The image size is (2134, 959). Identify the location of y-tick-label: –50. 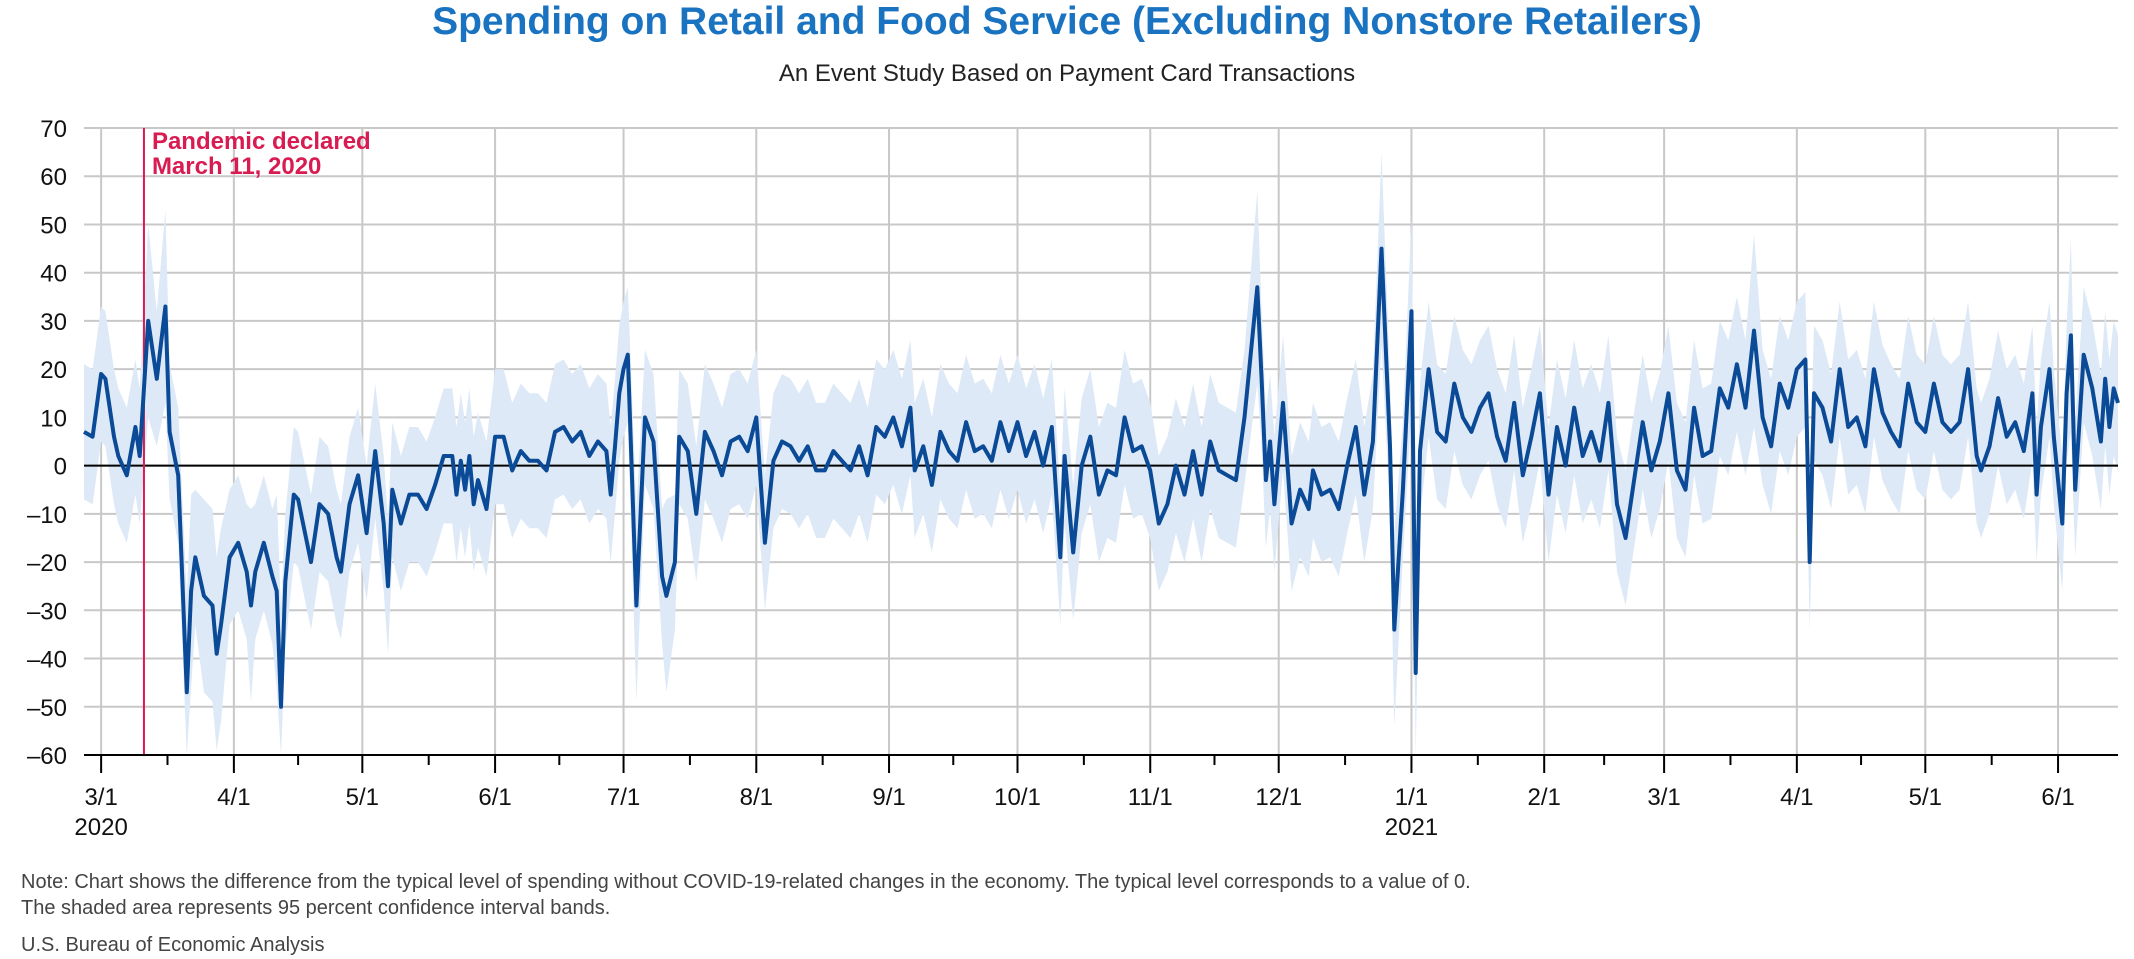
(47, 708).